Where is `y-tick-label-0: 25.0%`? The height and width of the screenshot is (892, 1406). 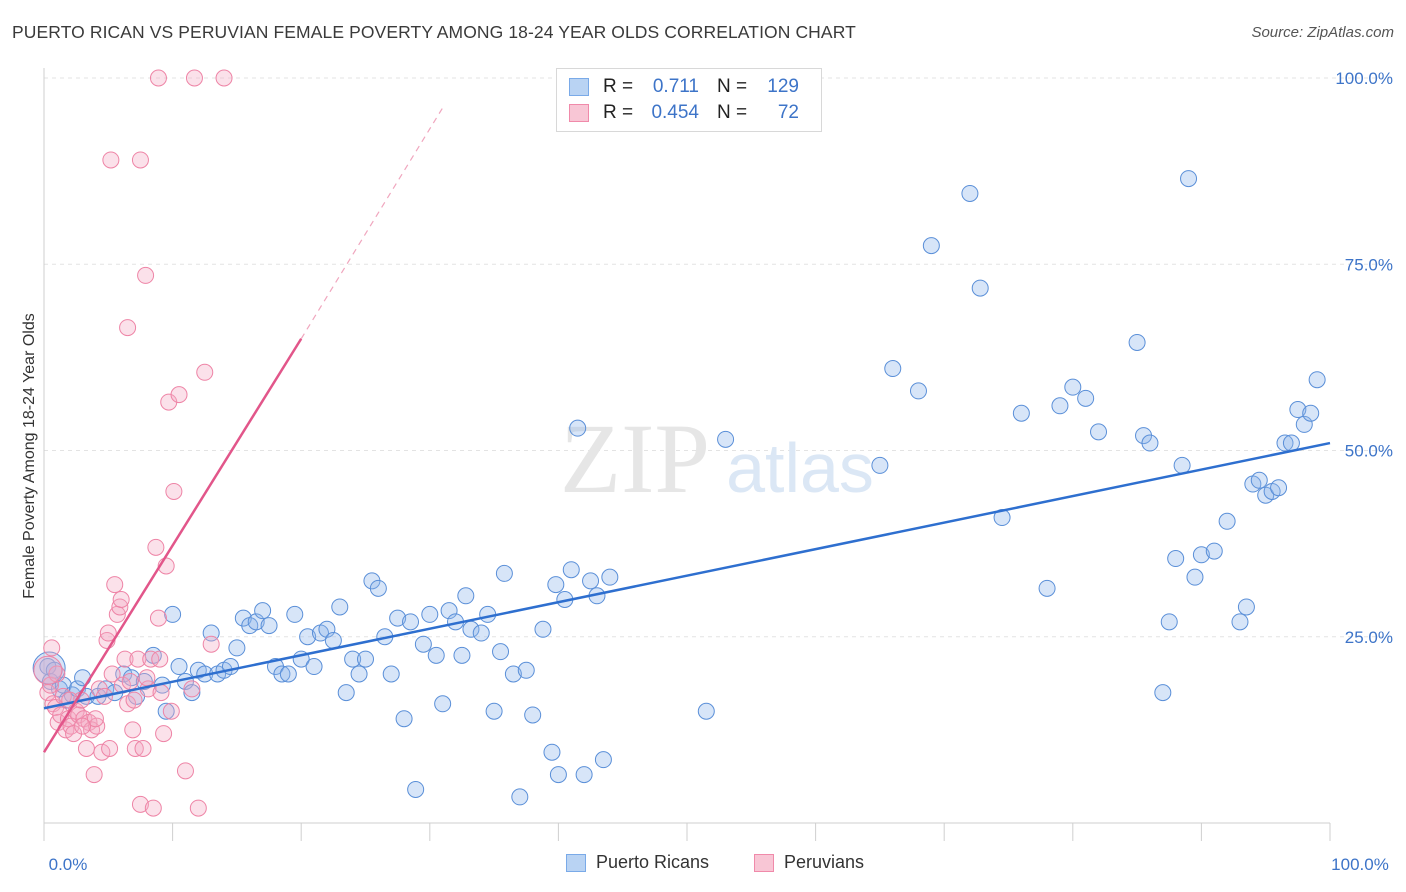
y-tick-label-0: 25.0% is located at coordinates (1369, 637).